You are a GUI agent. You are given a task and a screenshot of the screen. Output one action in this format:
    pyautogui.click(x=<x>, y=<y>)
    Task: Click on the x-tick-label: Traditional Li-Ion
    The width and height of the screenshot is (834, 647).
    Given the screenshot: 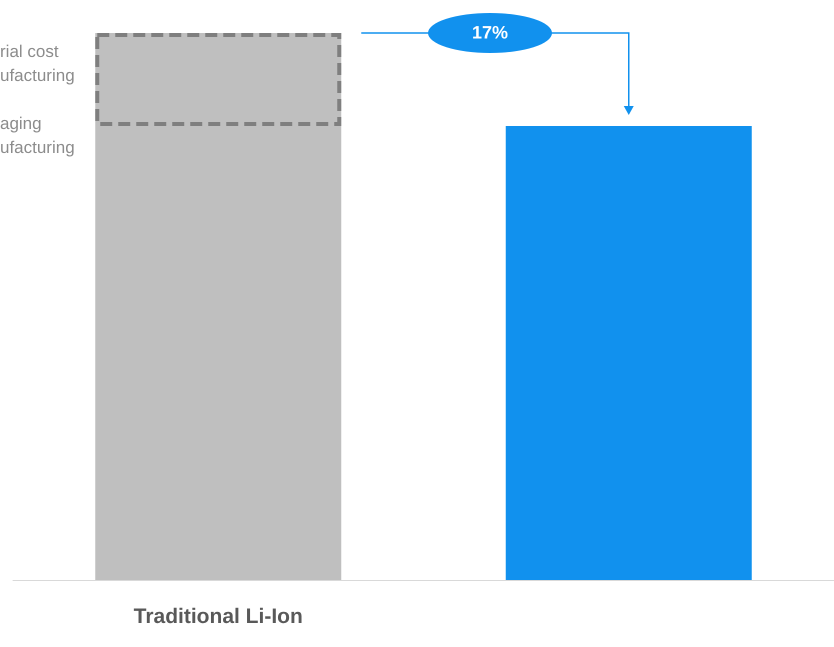 What is the action you would take?
    pyautogui.click(x=218, y=616)
    